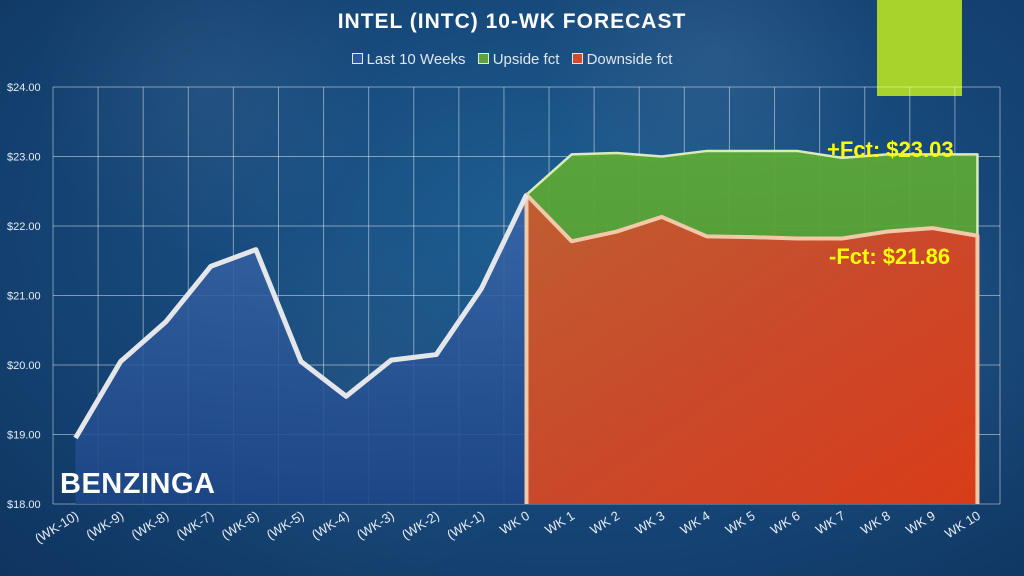 The width and height of the screenshot is (1024, 576). I want to click on legend-item-last-10-weeks: Last 10 Weeks, so click(408, 59).